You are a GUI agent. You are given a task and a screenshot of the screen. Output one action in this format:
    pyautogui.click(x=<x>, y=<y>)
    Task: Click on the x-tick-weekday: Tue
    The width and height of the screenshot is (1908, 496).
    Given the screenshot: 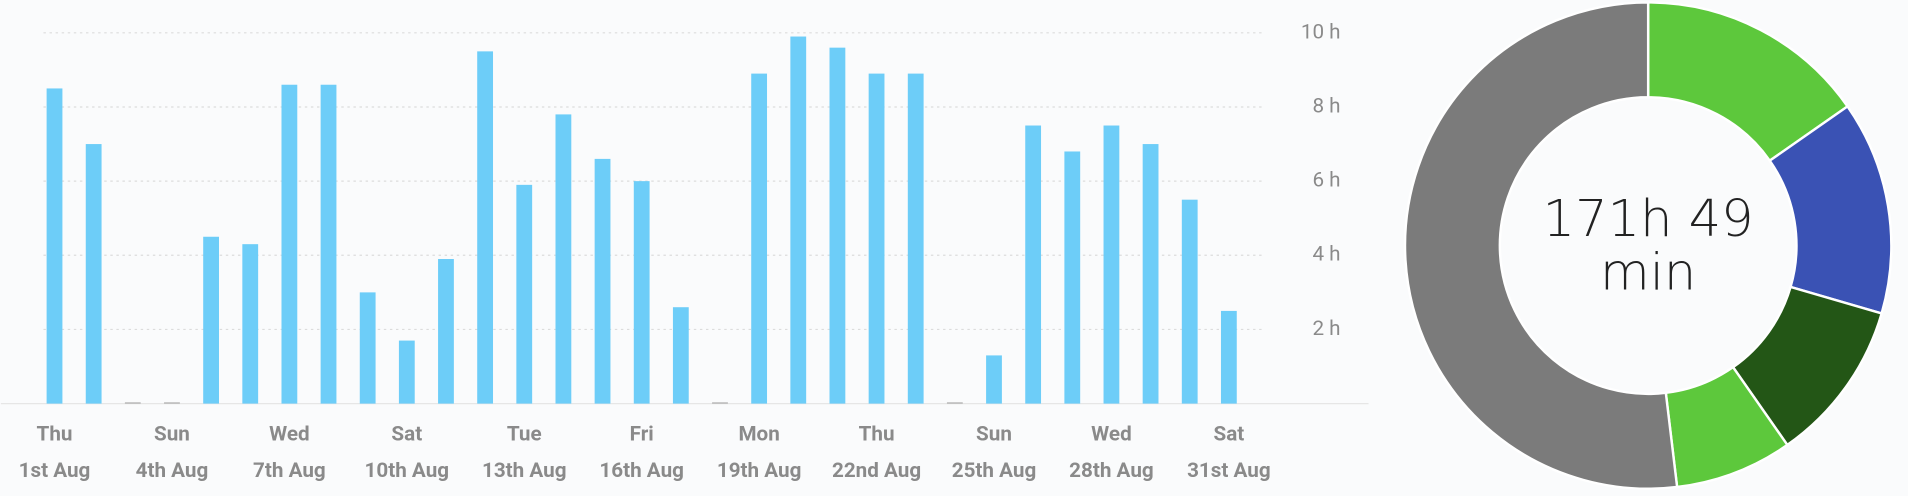 What is the action you would take?
    pyautogui.click(x=524, y=435)
    